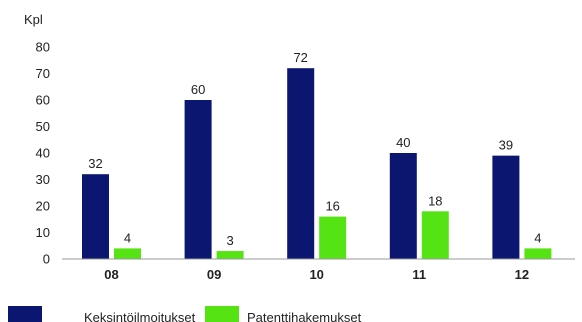  I want to click on legend-label: Keksintöilmoitukset, so click(140, 316).